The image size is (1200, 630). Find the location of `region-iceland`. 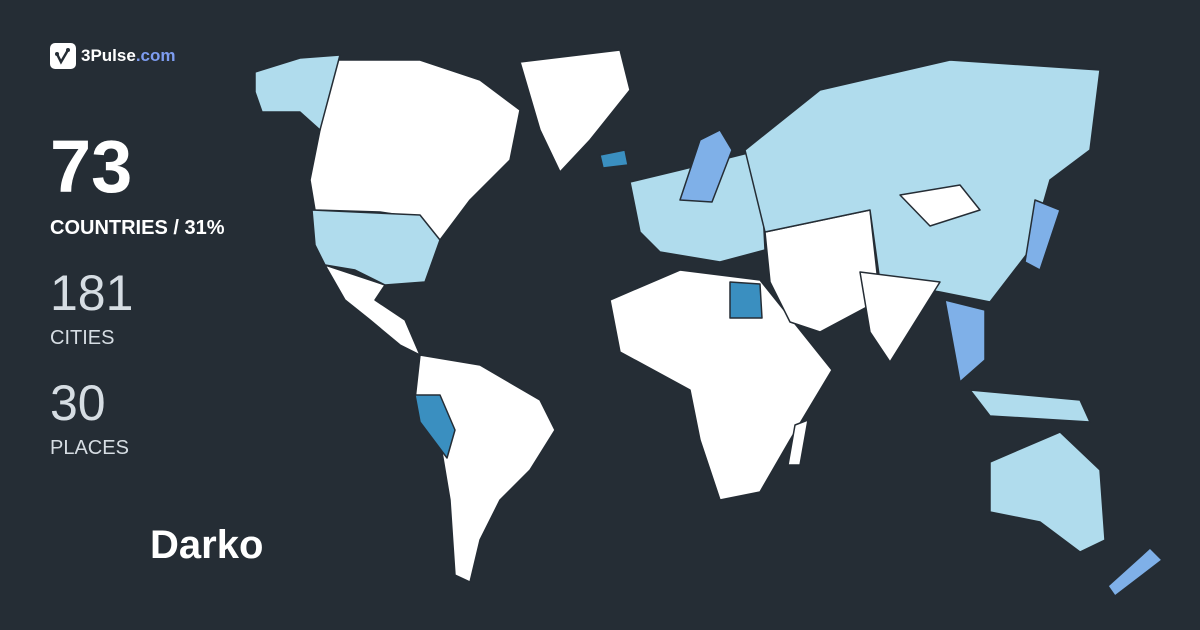

region-iceland is located at coordinates (614, 159).